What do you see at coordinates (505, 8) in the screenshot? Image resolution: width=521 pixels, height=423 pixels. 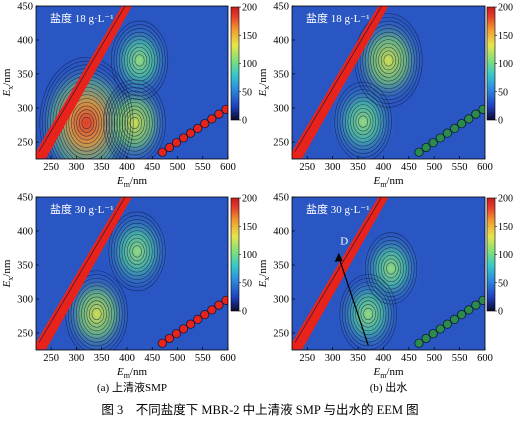 I see `colorbar-tick-label: 200` at bounding box center [505, 8].